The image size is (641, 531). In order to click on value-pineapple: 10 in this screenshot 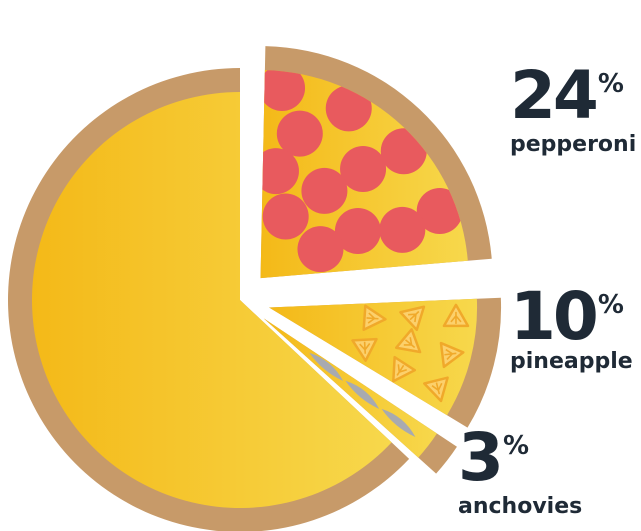, I will do `click(554, 316)`.